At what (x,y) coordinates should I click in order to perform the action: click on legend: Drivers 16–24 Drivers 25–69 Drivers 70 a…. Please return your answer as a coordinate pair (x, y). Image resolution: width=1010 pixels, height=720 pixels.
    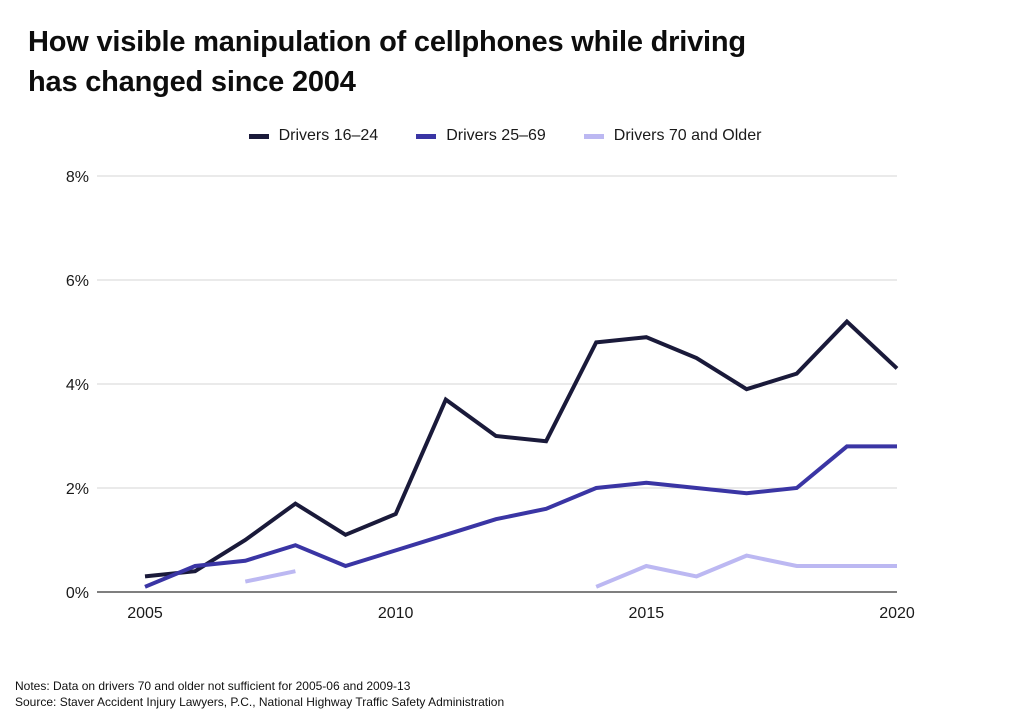
    Looking at the image, I should click on (505, 136).